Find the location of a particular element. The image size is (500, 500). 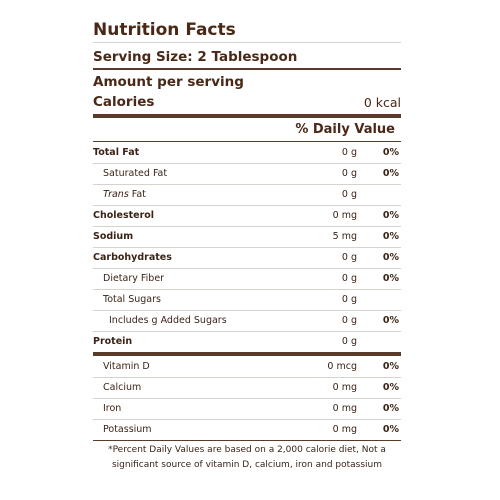

nutrient-name: Includes g Added Sugars is located at coordinates (168, 320).